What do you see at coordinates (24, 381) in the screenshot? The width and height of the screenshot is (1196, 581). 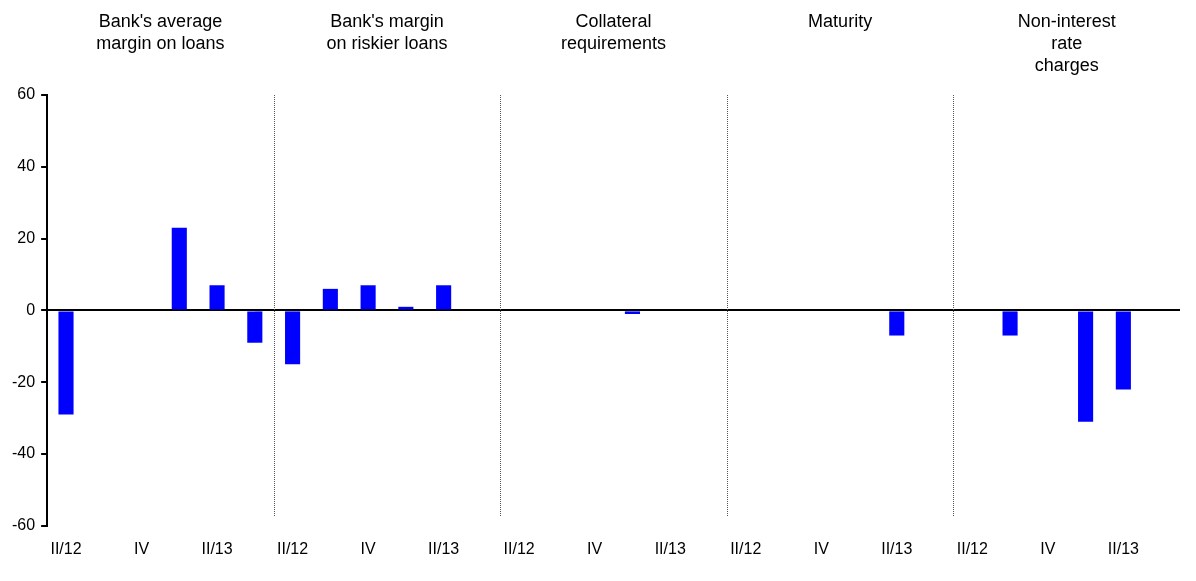 I see `y-tick-label: -20` at bounding box center [24, 381].